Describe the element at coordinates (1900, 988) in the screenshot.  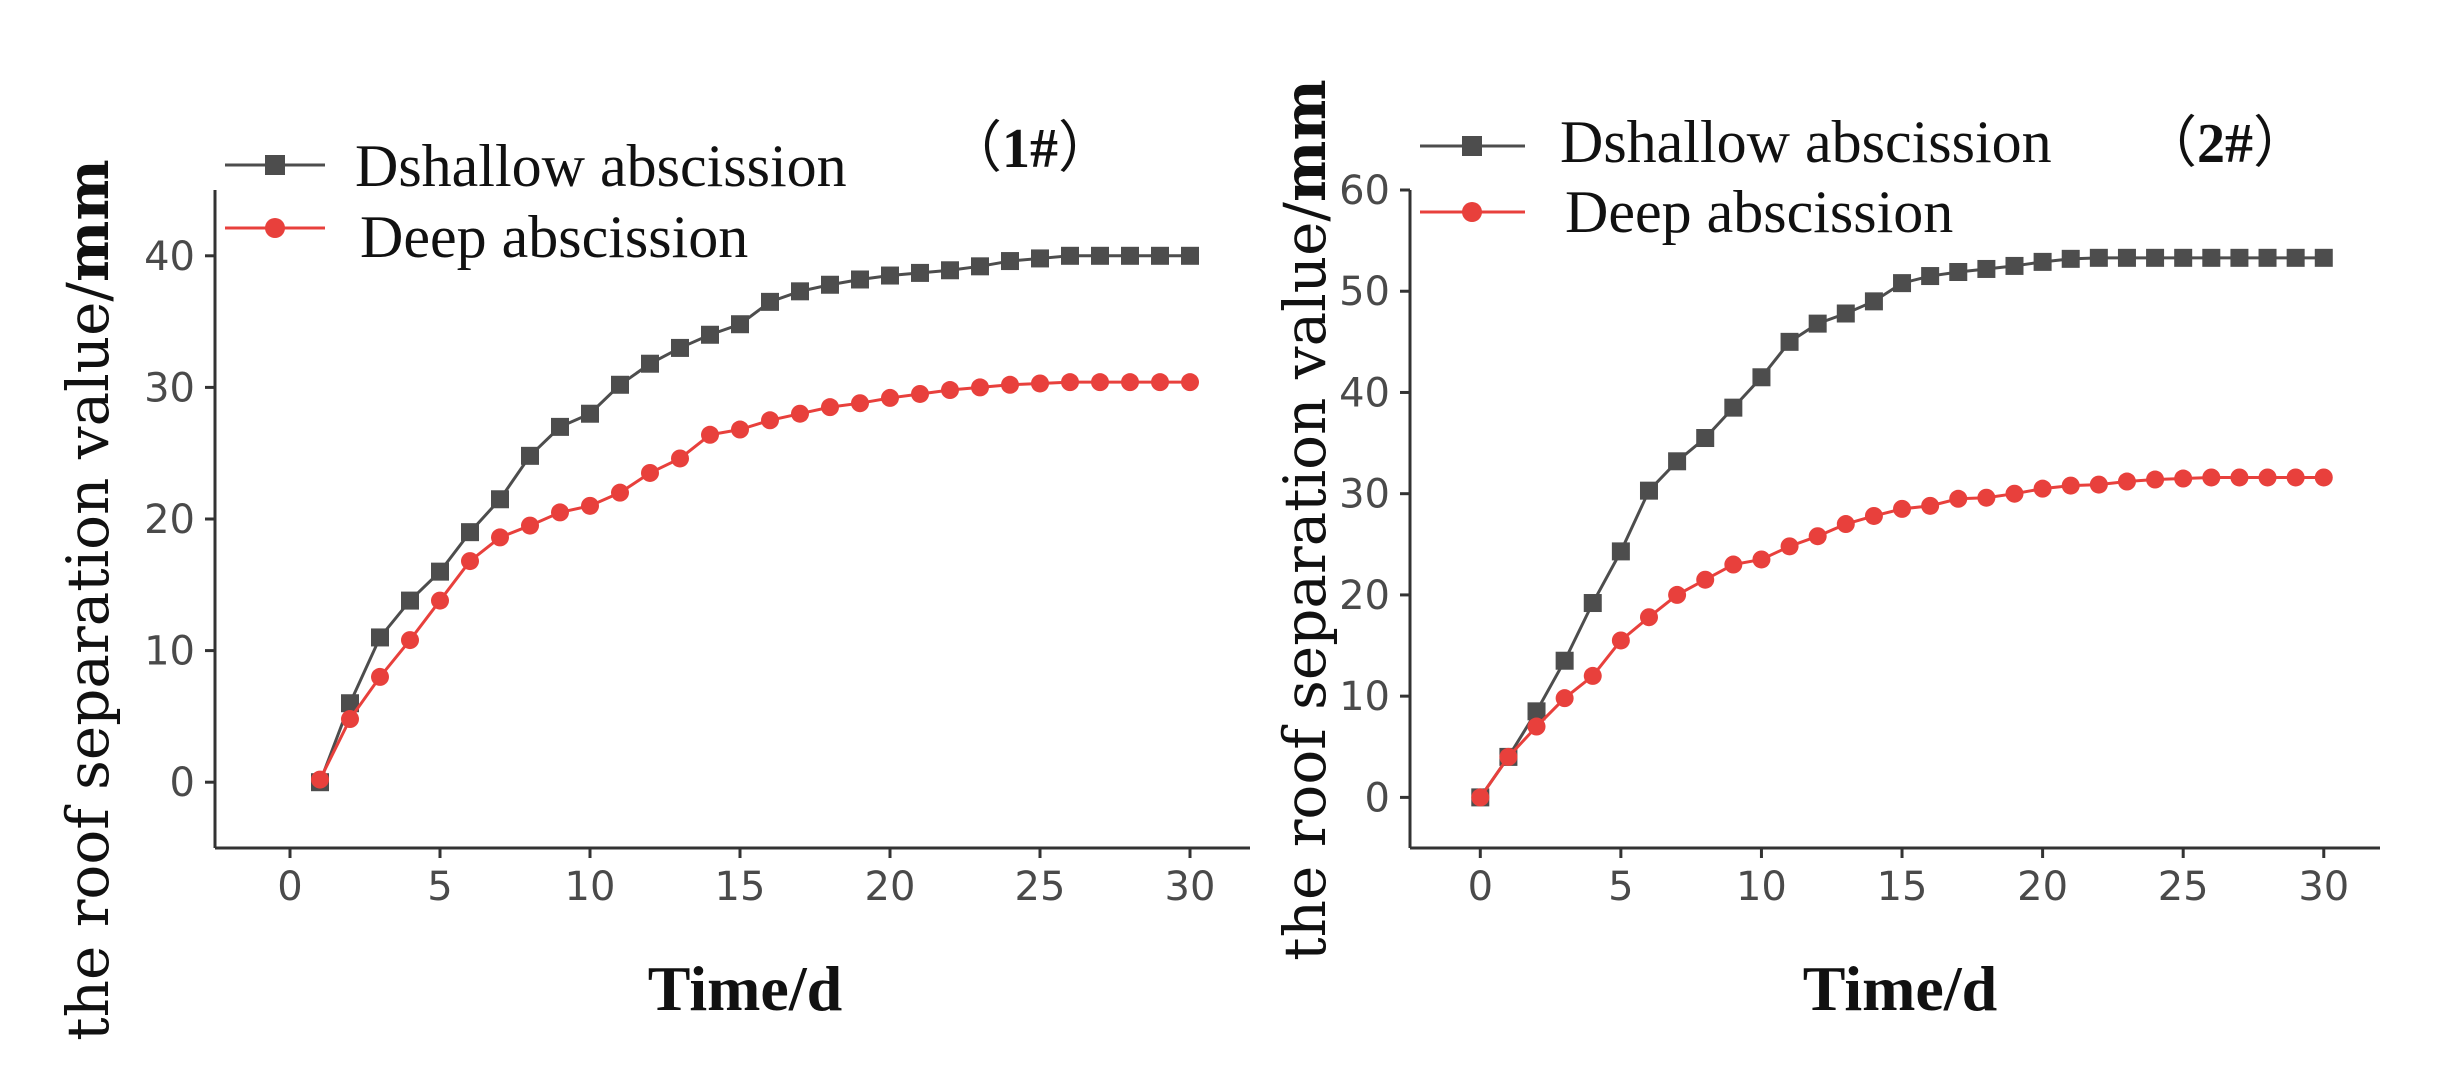
I see `x-axis-title: Time/d` at that location.